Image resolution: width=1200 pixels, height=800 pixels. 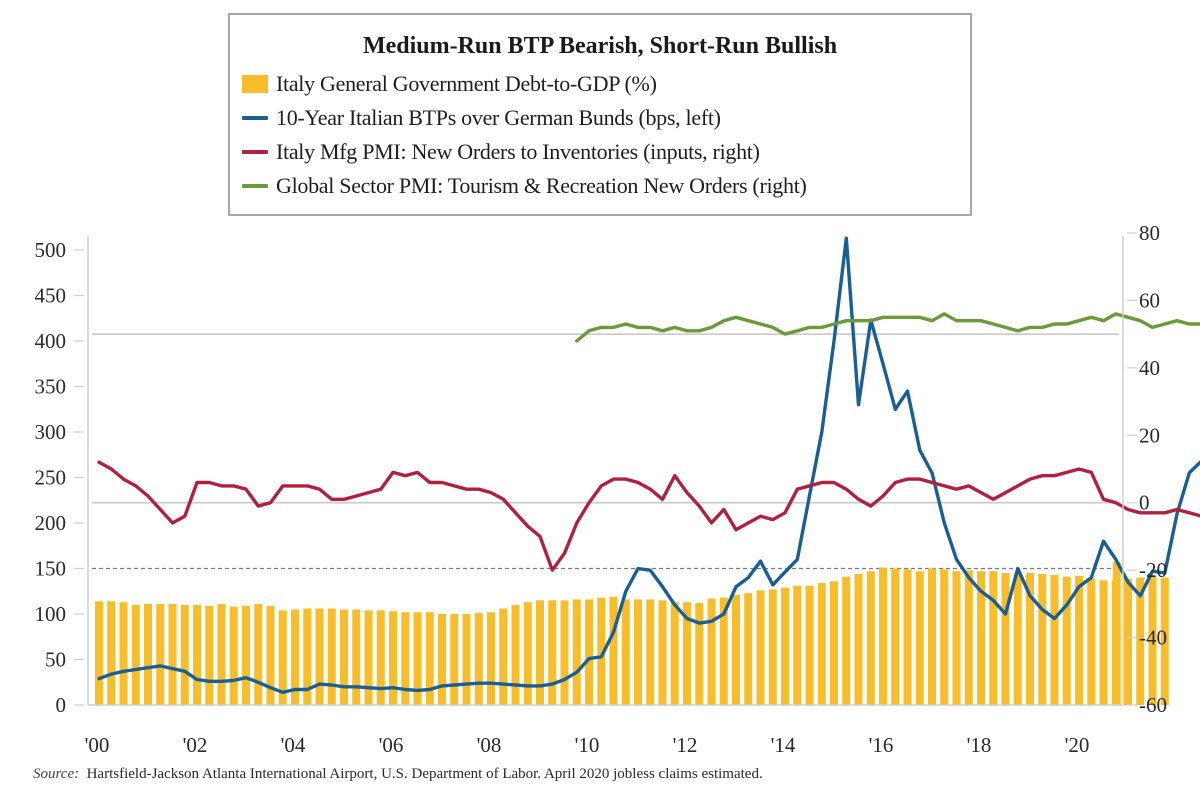 What do you see at coordinates (1149, 435) in the screenshot?
I see `right-tick-label: 20` at bounding box center [1149, 435].